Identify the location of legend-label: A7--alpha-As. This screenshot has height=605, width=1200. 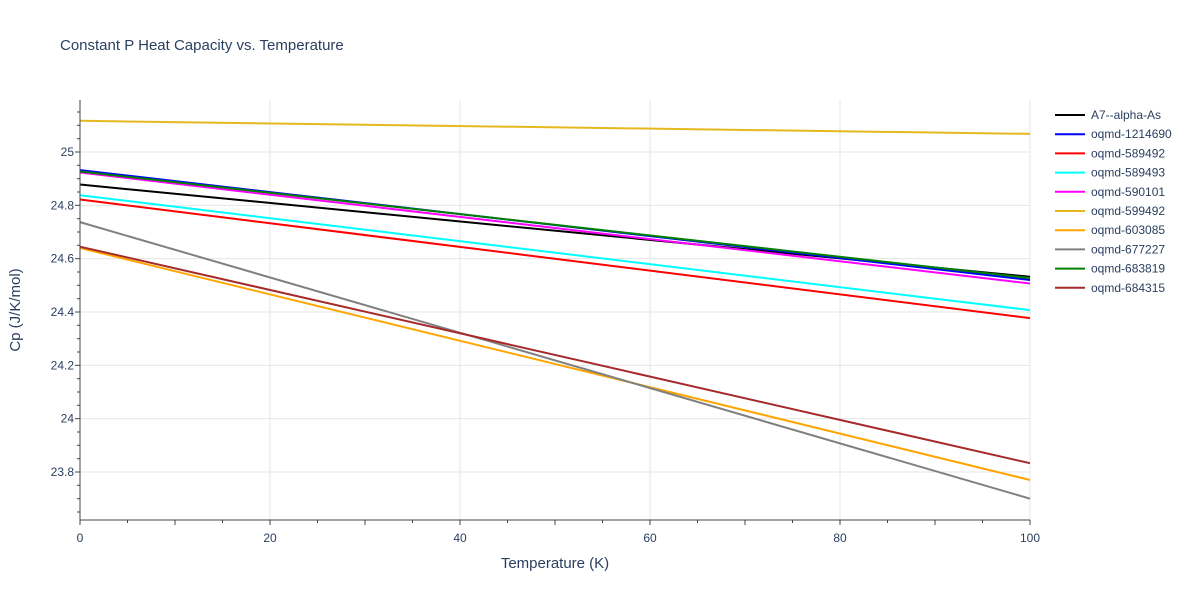
(1126, 115).